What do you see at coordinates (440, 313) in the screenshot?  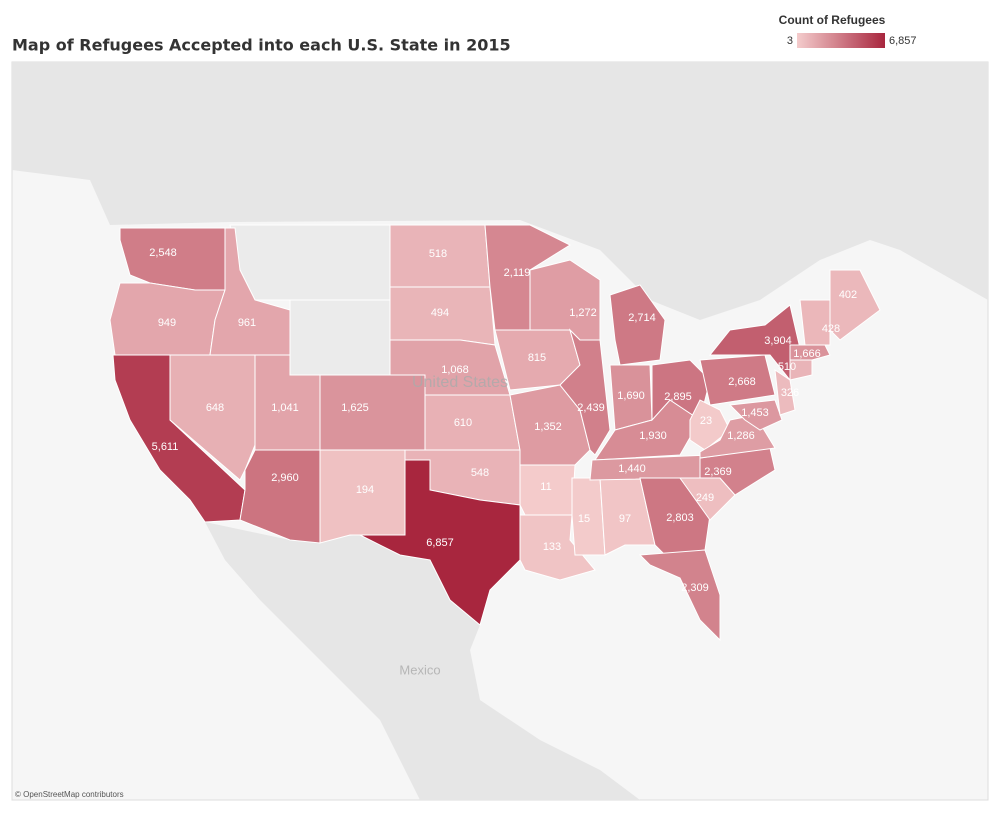 I see `state-label: 494` at bounding box center [440, 313].